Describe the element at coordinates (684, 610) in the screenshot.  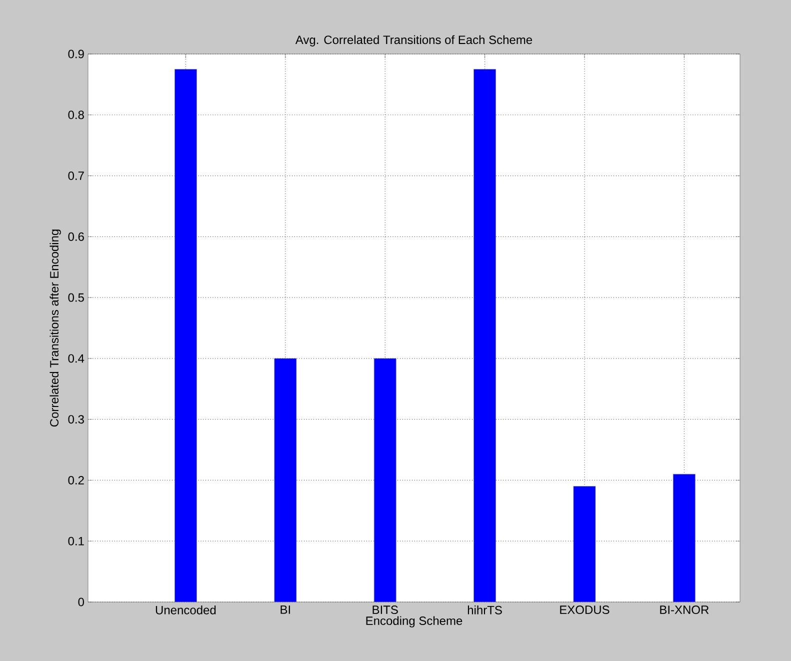
I see `x-tick-label: BI-XNOR` at that location.